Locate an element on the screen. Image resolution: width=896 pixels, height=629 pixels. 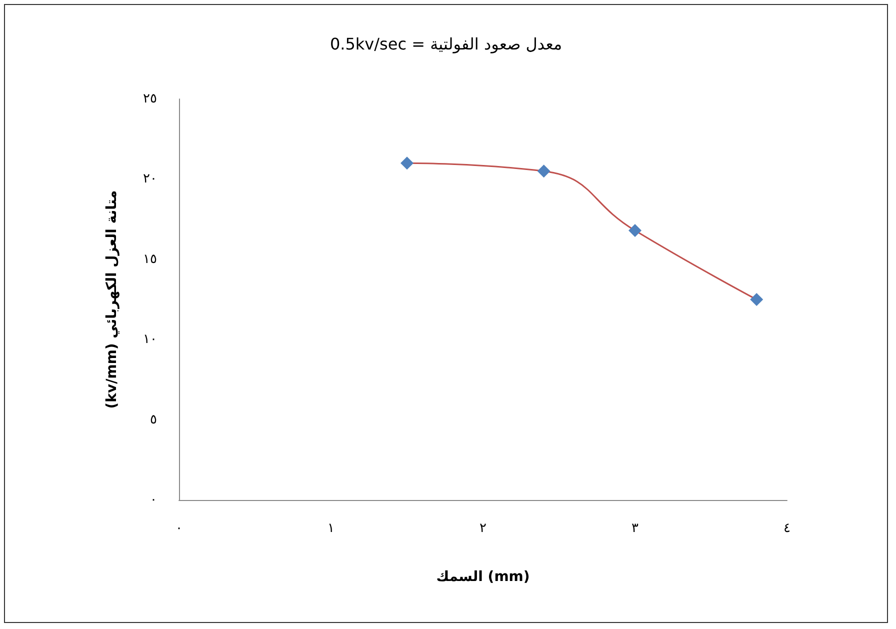
y-axis-title: (kv/mm) متانة العزل الكهربائي is located at coordinates (112, 299).